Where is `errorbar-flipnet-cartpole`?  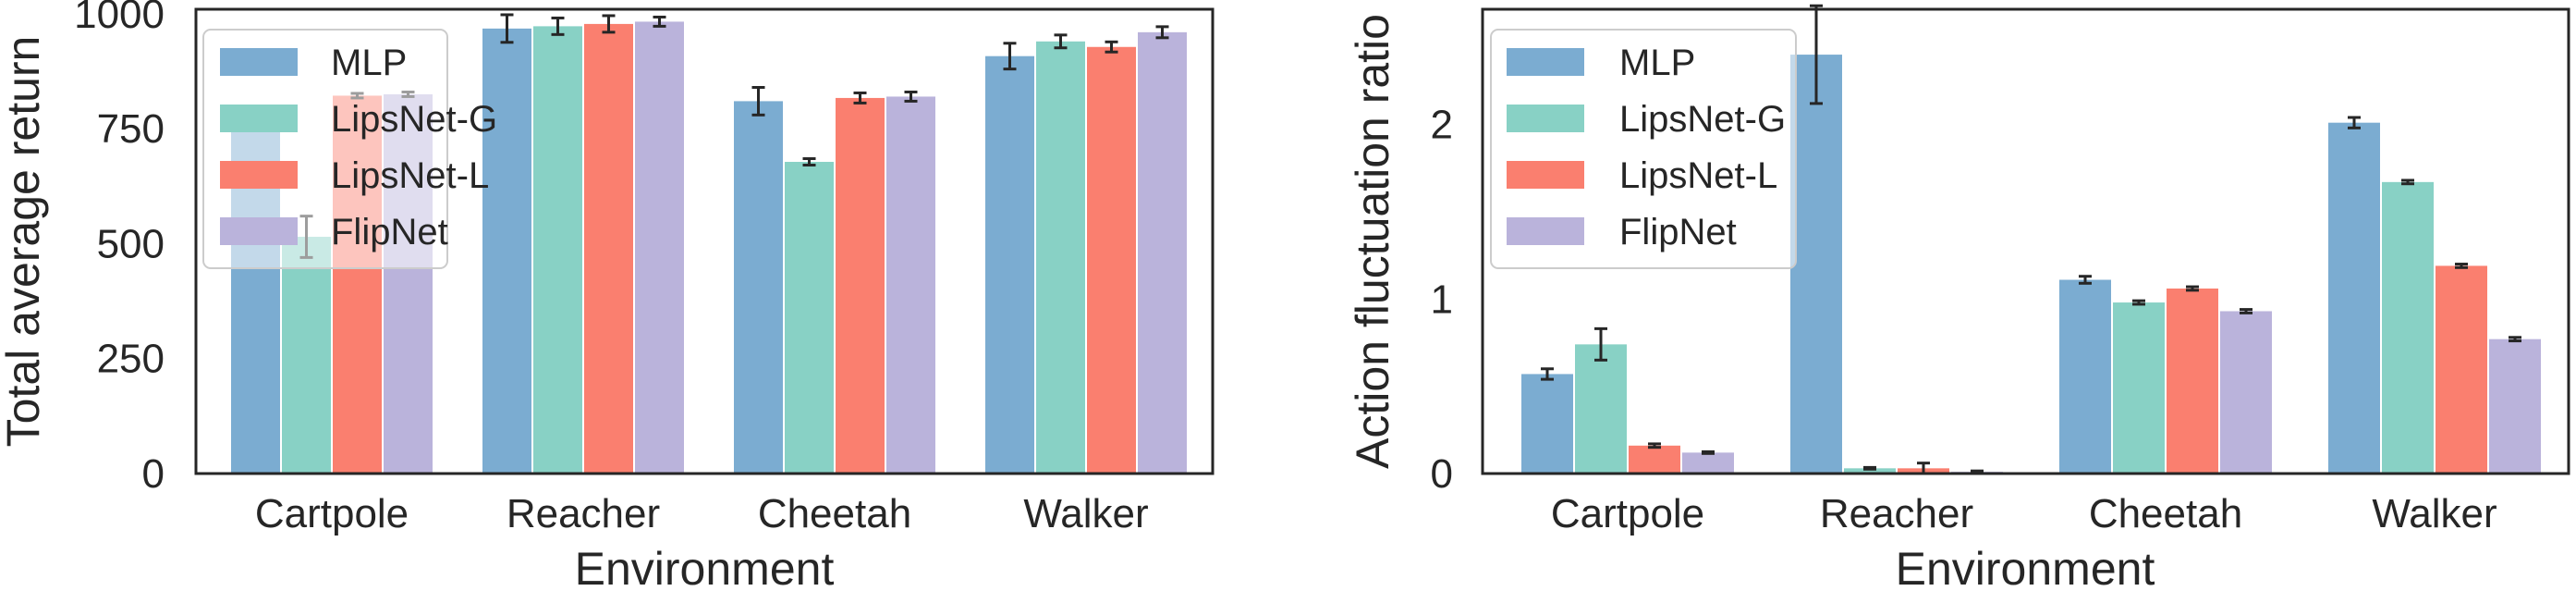
errorbar-flipnet-cartpole is located at coordinates (1708, 452).